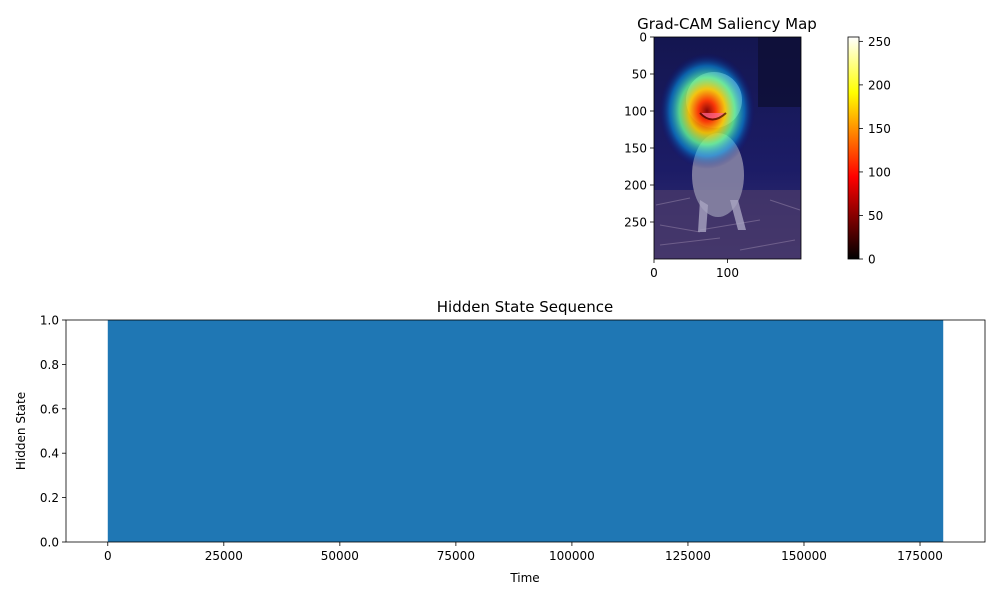  What do you see at coordinates (872, 260) in the screenshot?
I see `colorbar-tick-label: 0` at bounding box center [872, 260].